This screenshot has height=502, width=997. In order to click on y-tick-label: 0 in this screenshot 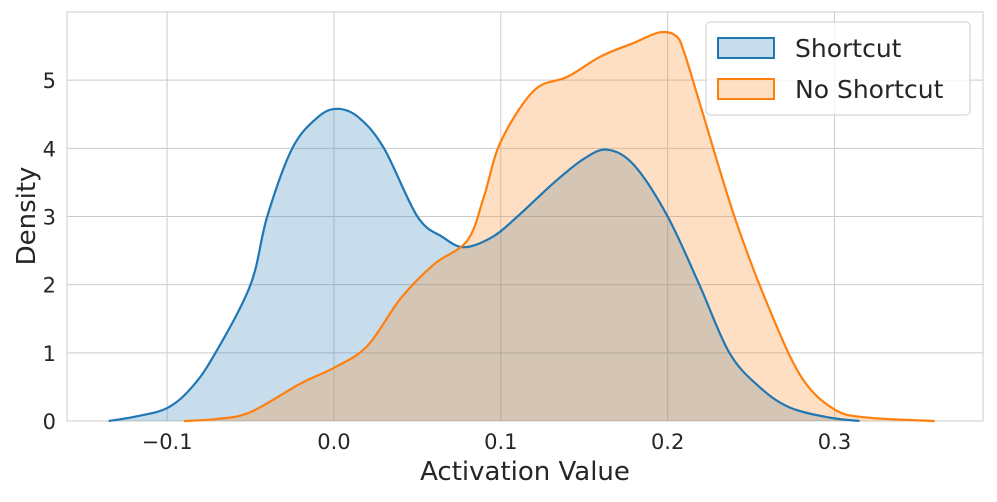, I will do `click(49, 422)`.